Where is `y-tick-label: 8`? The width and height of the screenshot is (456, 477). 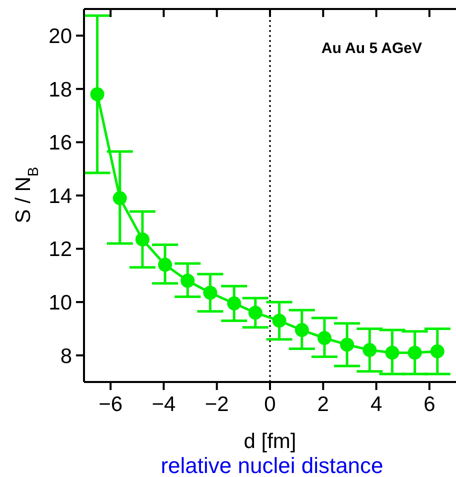
y-tick-label: 8 is located at coordinates (66, 356).